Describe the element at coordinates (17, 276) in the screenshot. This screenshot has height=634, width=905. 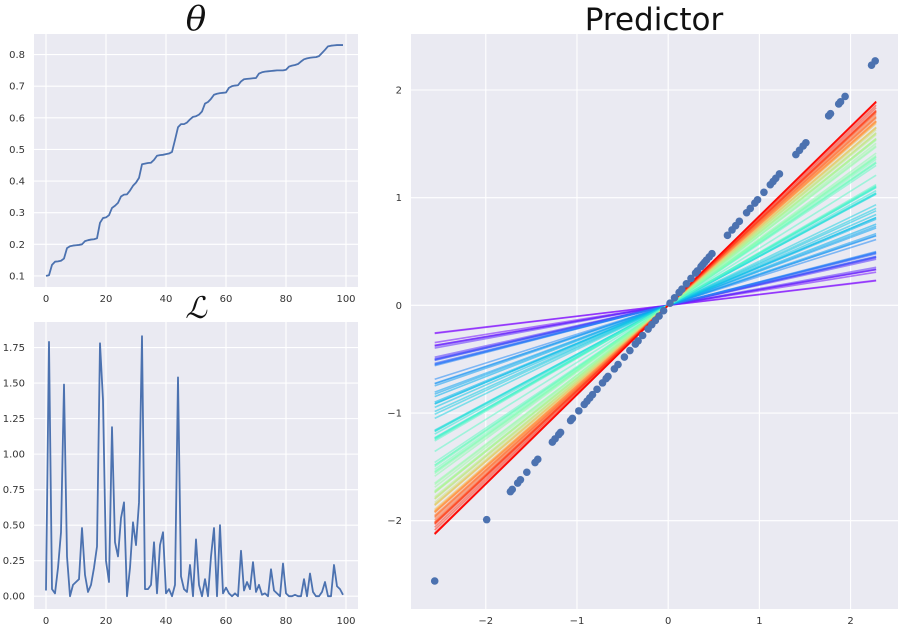
I see `theta-ytick-label: 0.1` at that location.